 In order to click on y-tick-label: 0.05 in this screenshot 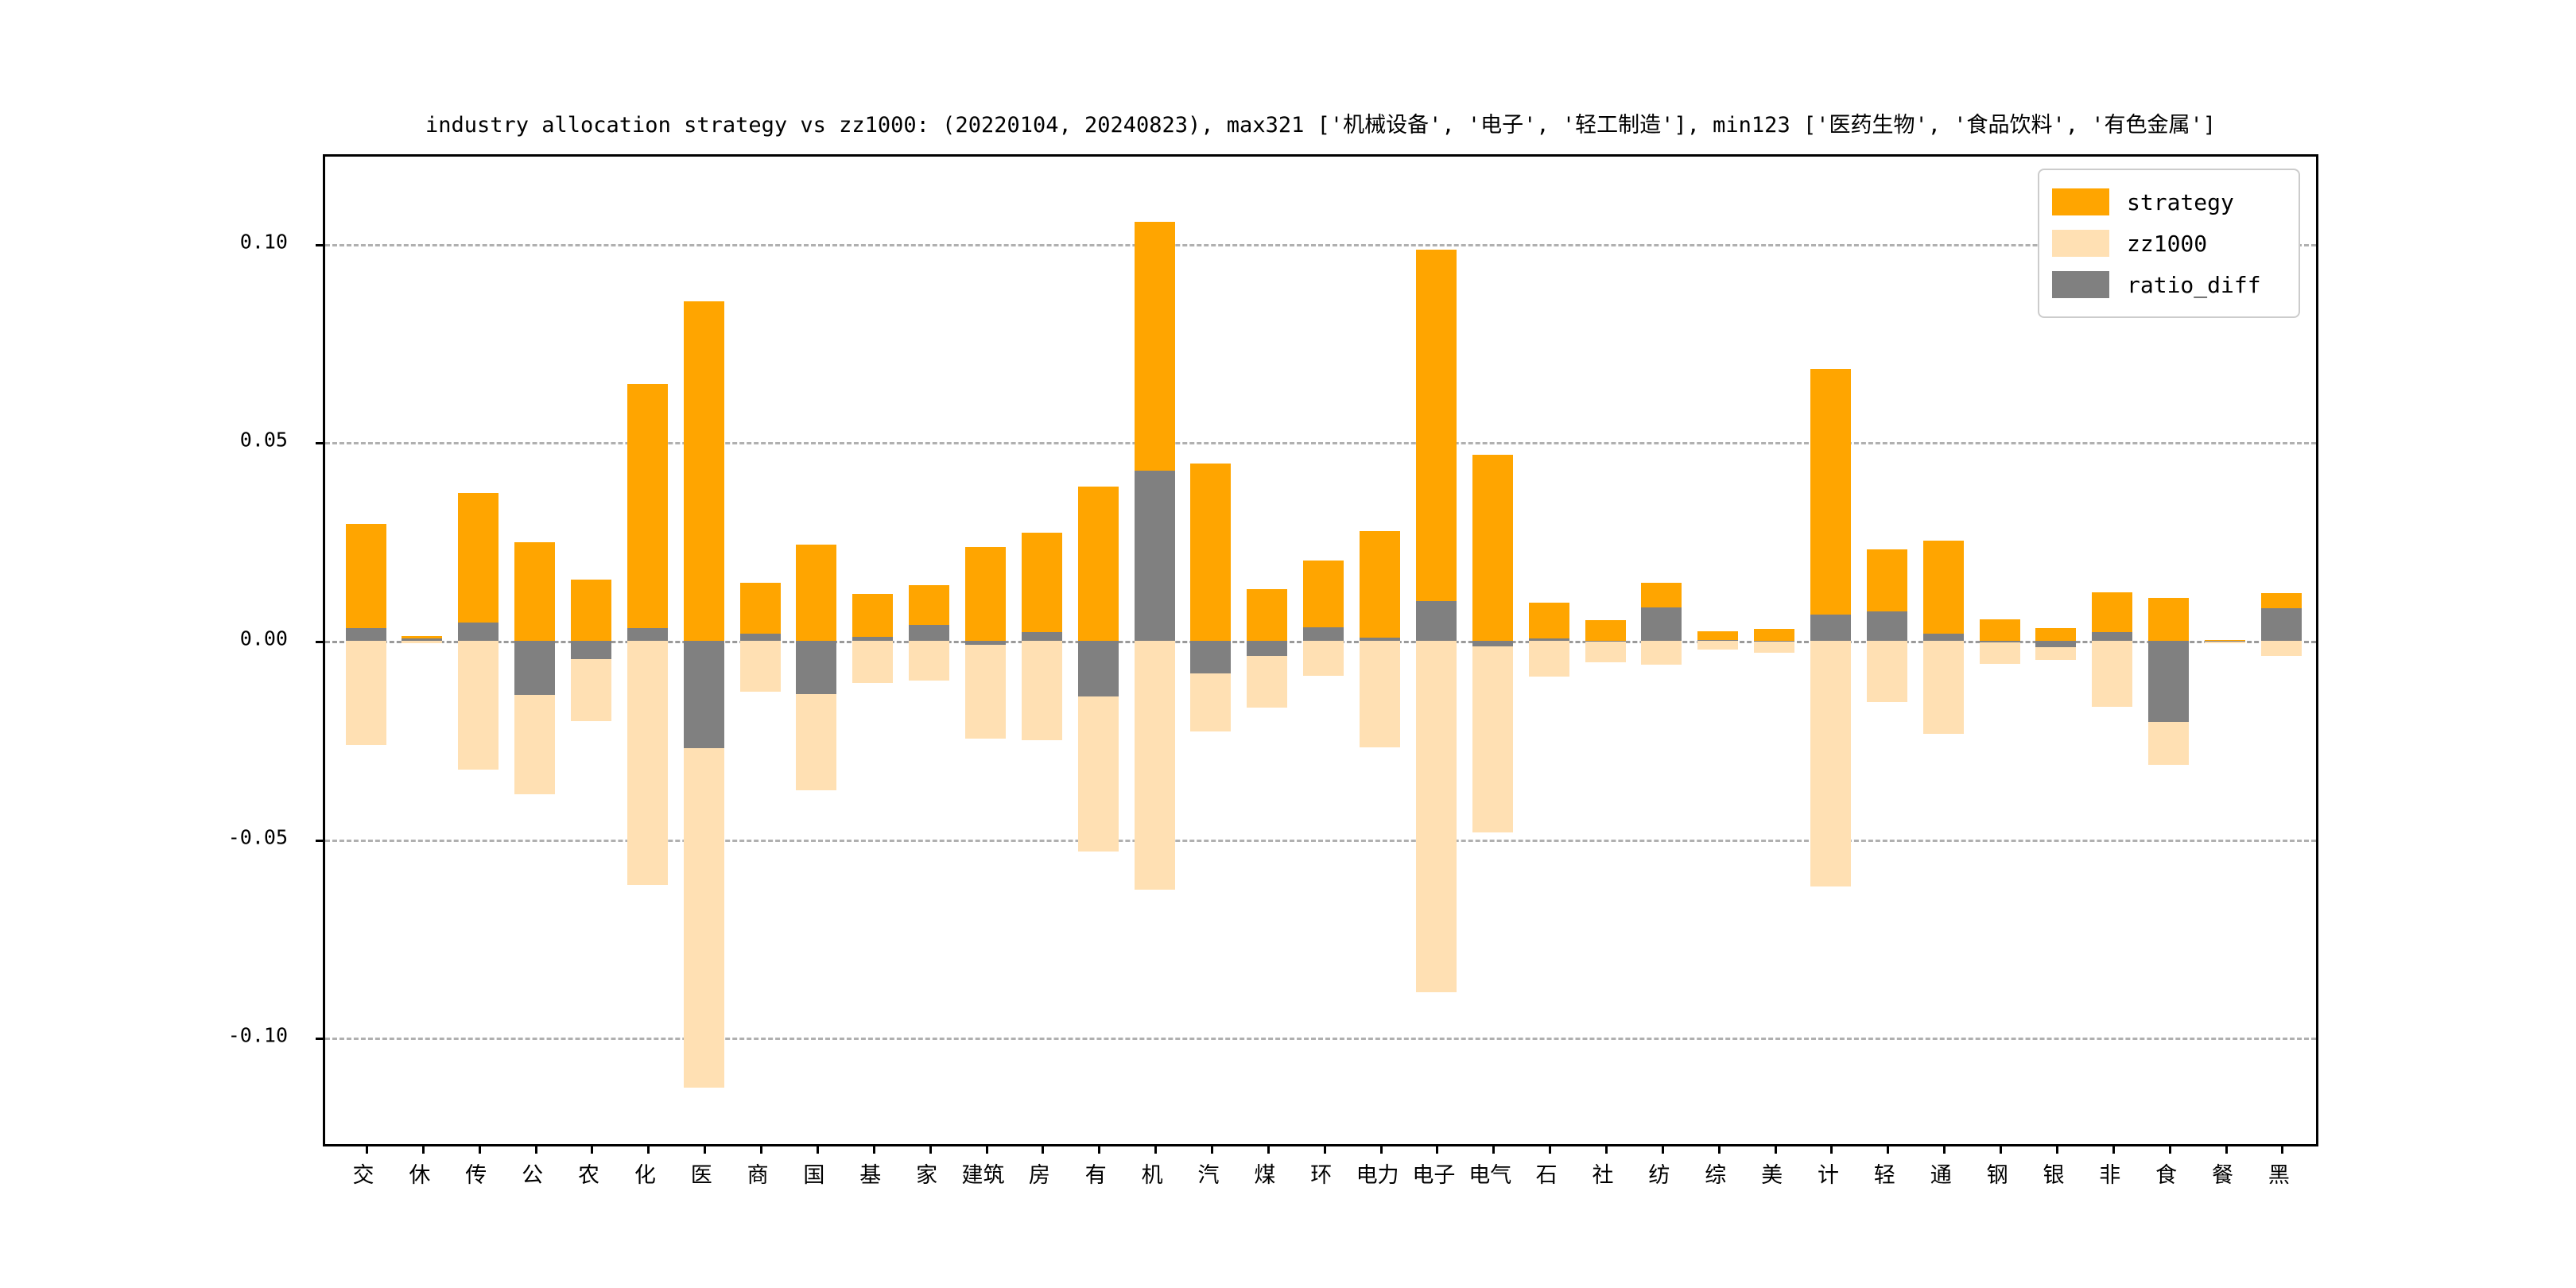, I will do `click(263, 440)`.